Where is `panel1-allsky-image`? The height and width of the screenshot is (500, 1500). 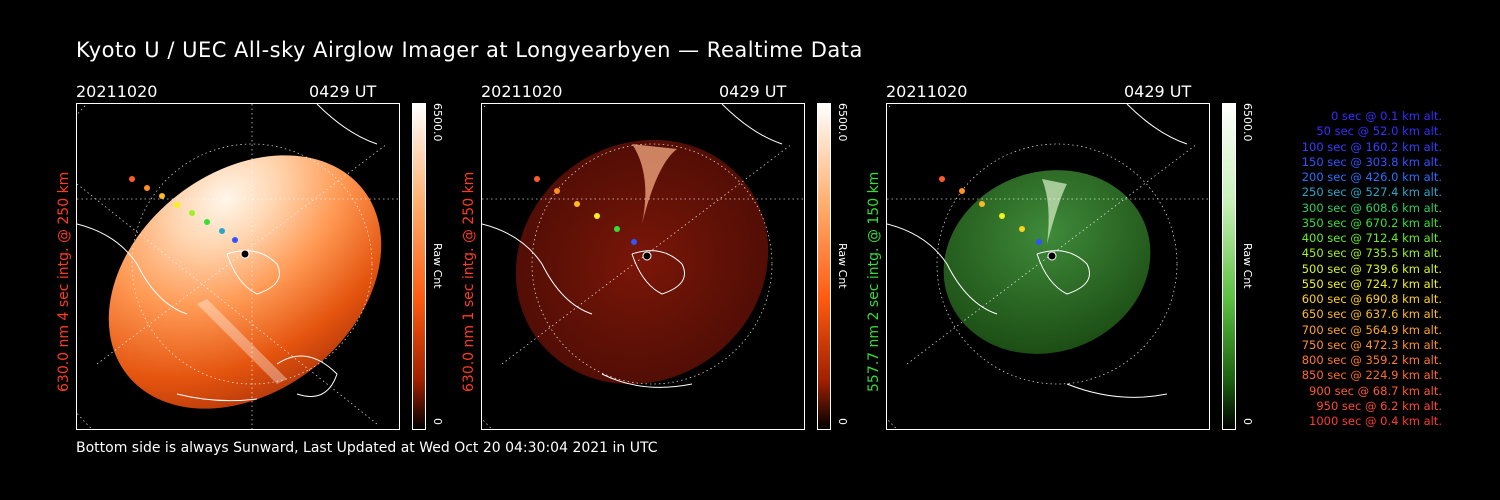
panel1-allsky-image is located at coordinates (238, 266).